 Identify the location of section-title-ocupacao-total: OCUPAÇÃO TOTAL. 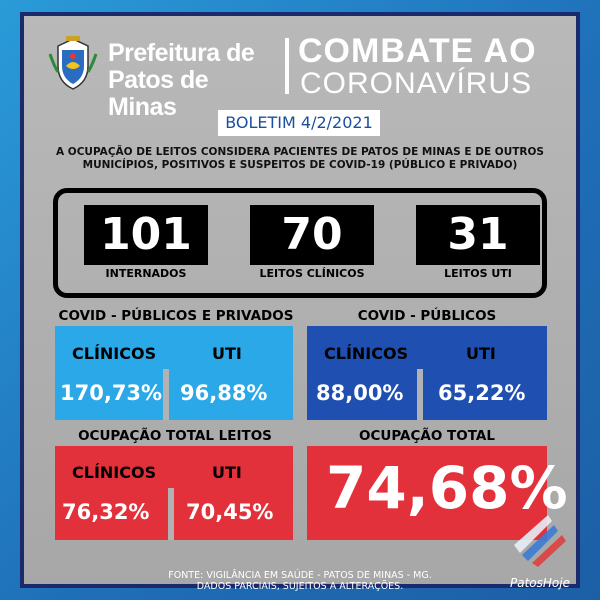
(427, 436).